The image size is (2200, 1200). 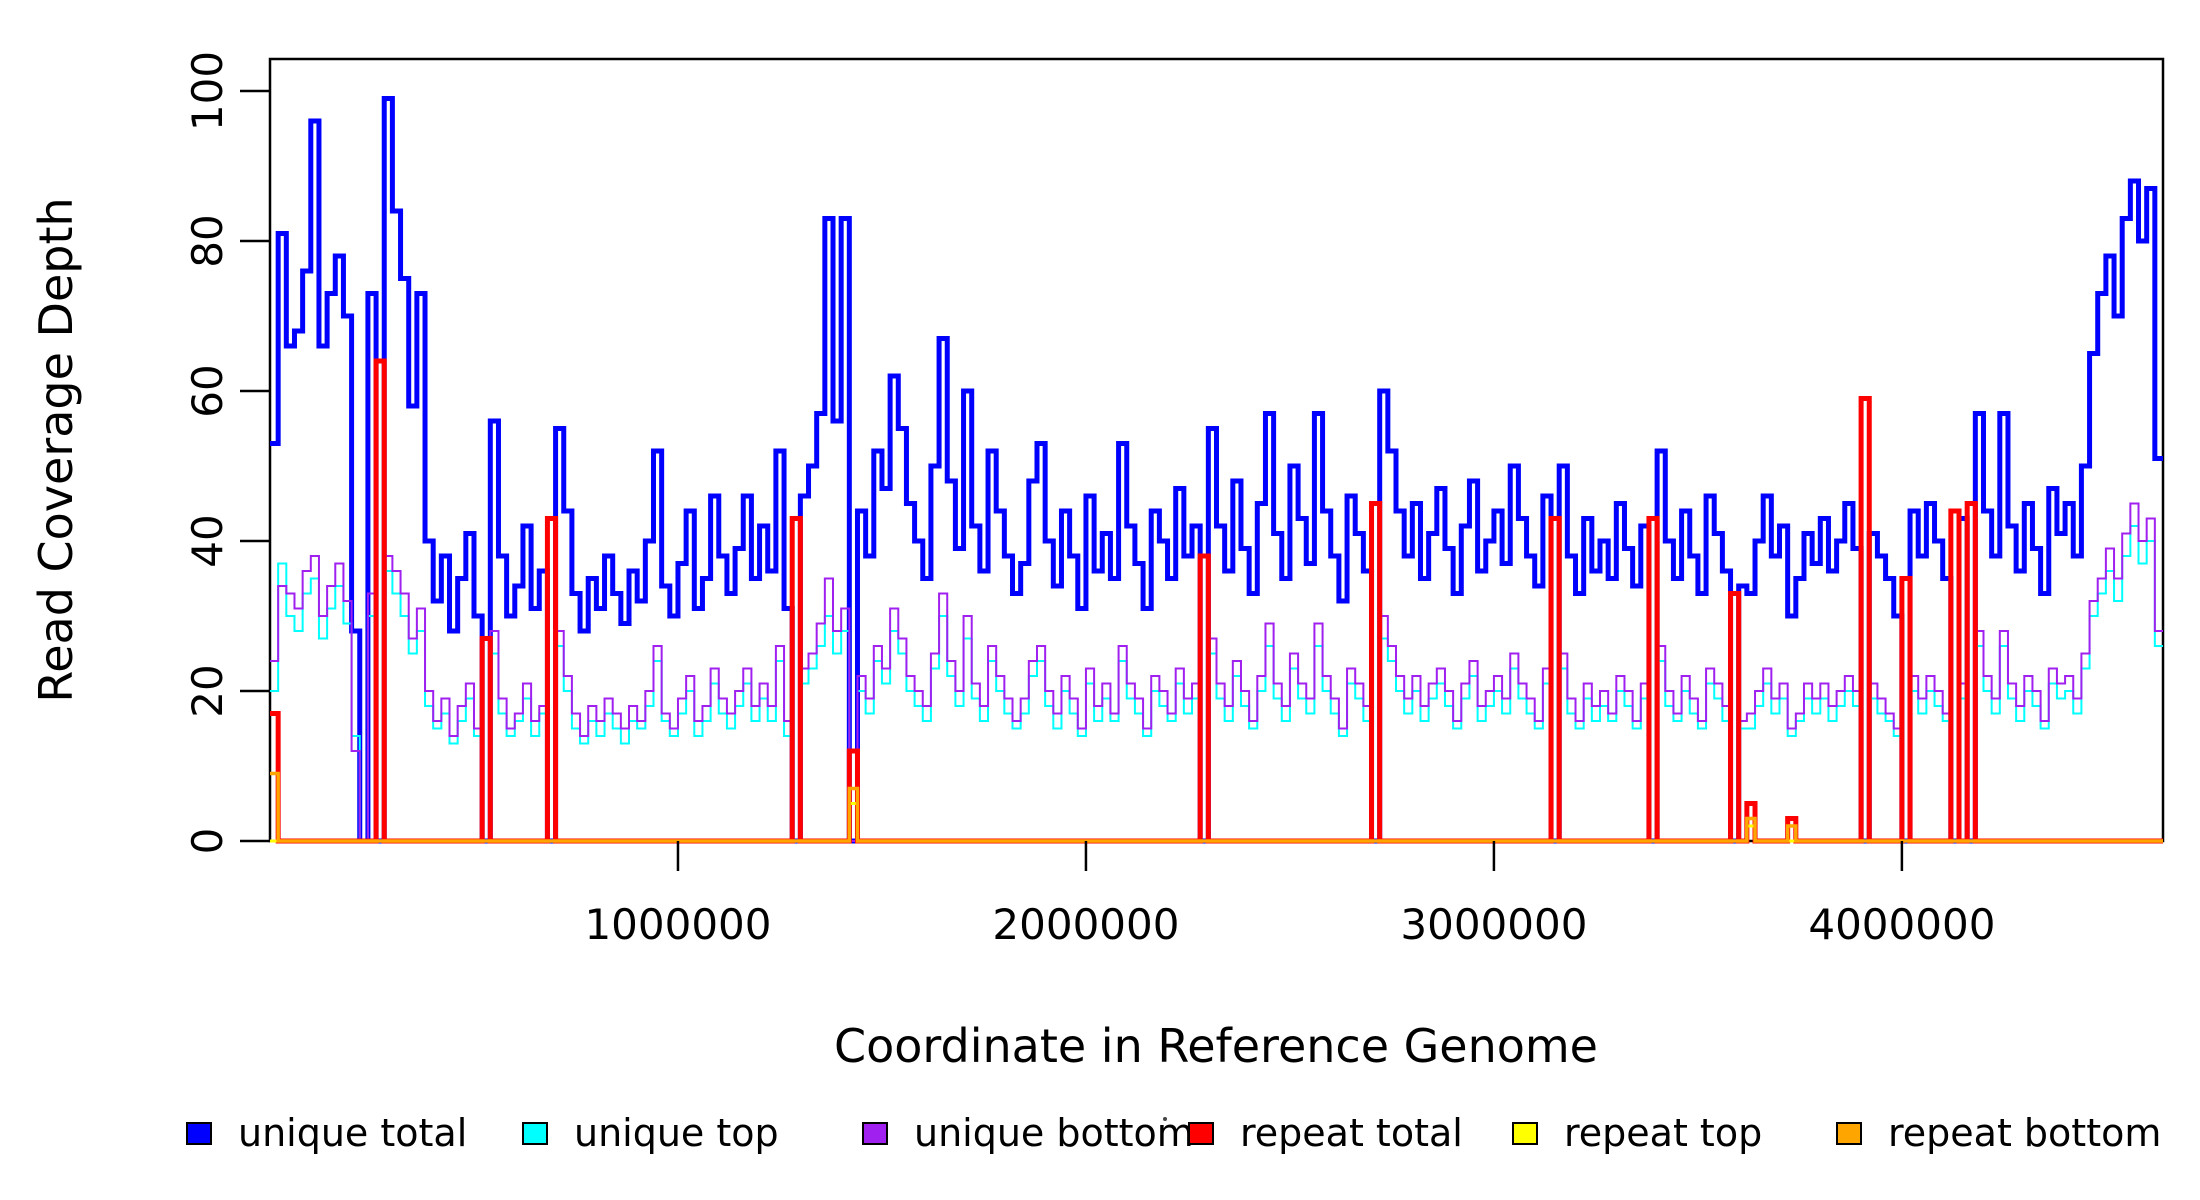 What do you see at coordinates (1525, 1133) in the screenshot?
I see `repeat-top-swatch-icon` at bounding box center [1525, 1133].